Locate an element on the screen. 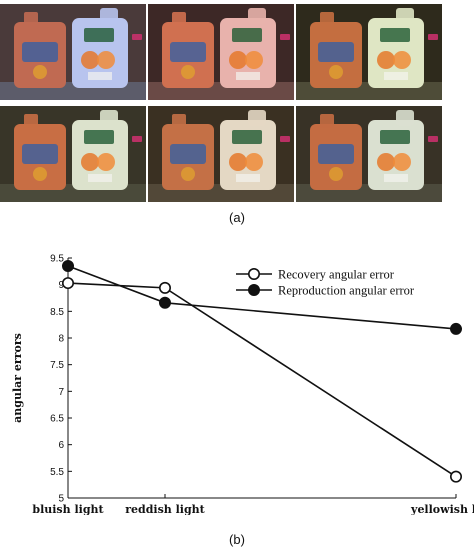  caption-b: (b) is located at coordinates (237, 539).